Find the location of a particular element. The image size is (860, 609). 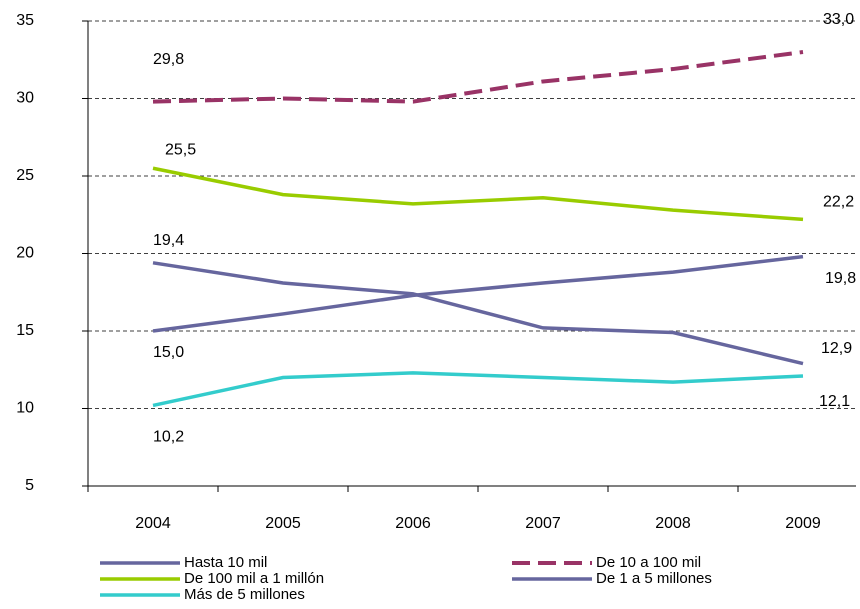

y-tick-label: 5 is located at coordinates (29, 485).